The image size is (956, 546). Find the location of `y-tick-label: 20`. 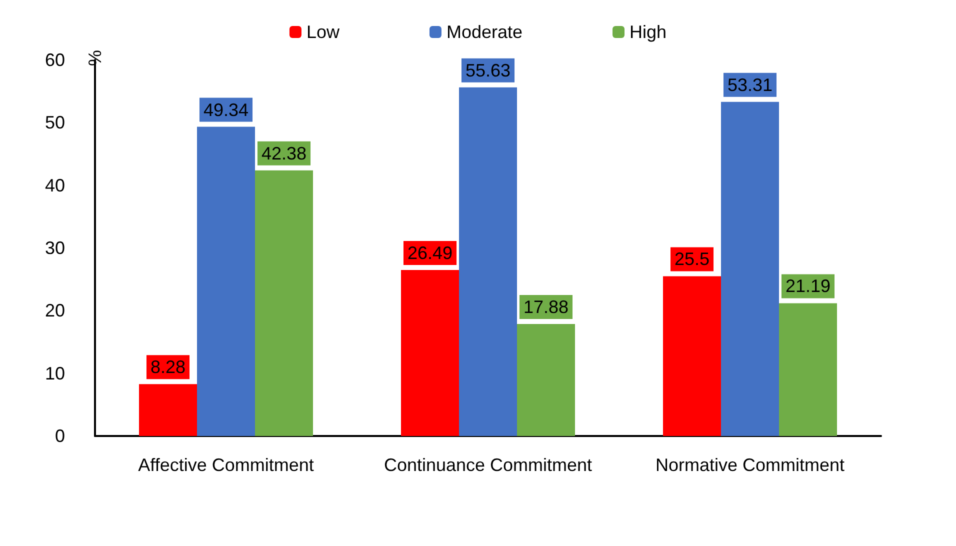

y-tick-label: 20 is located at coordinates (54, 310).